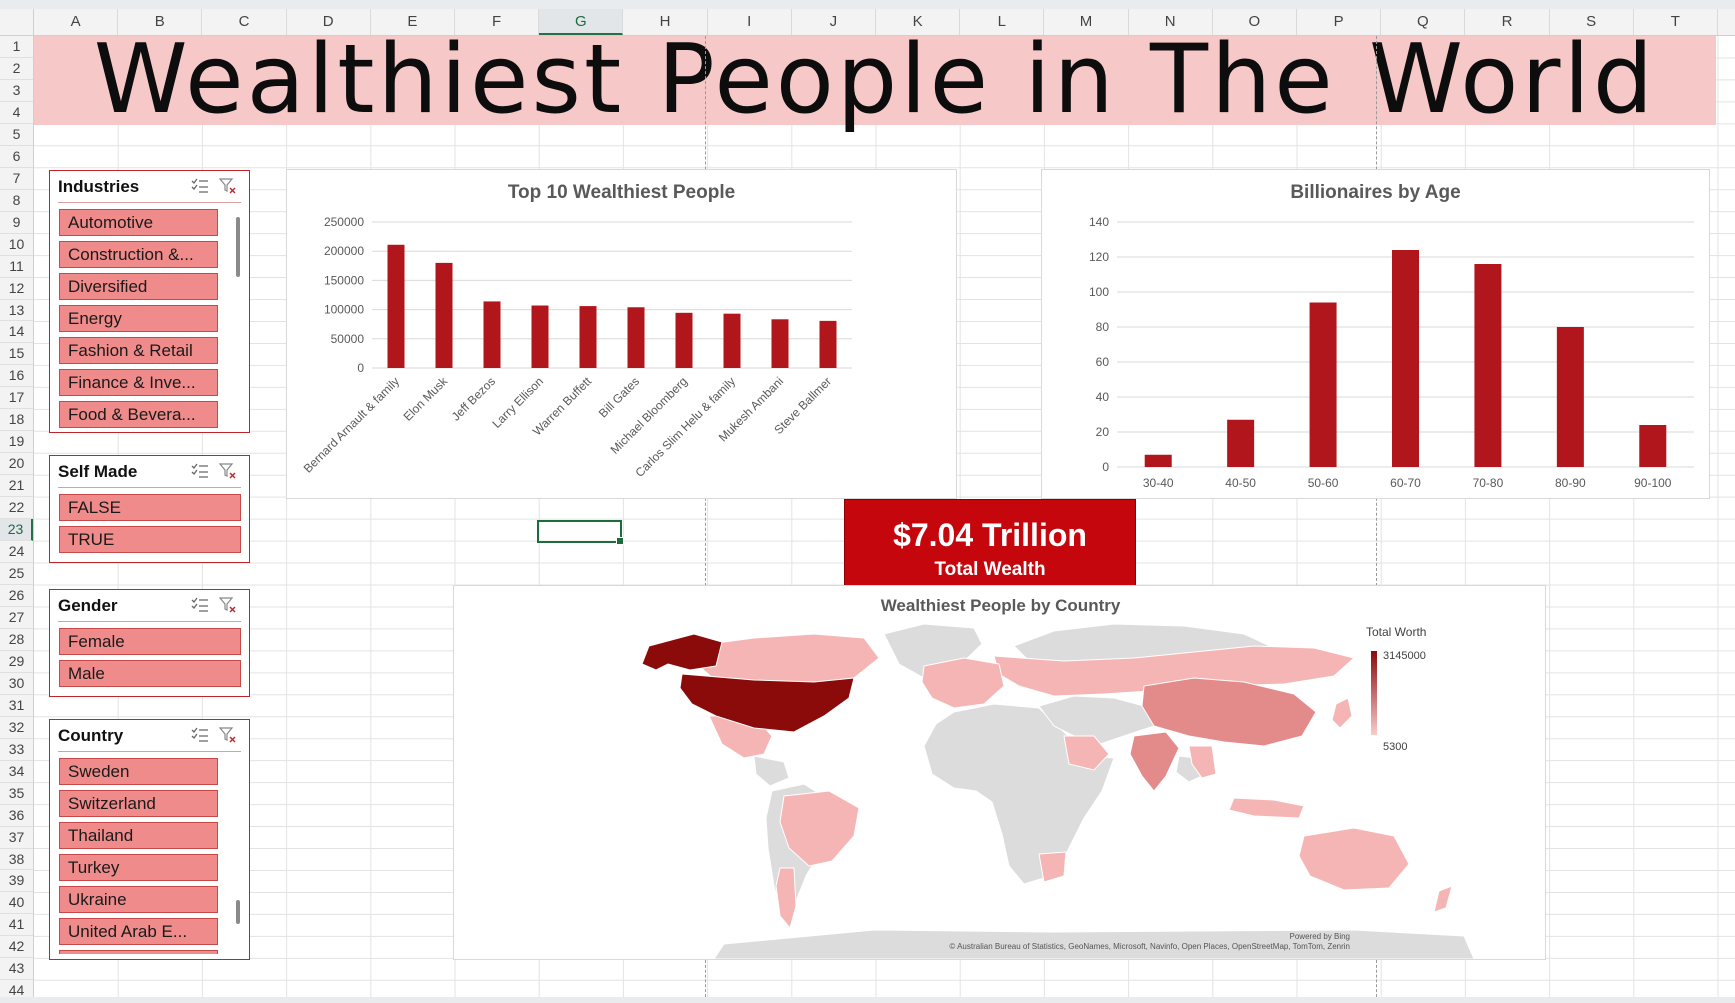 This screenshot has height=1003, width=1735. What do you see at coordinates (16, 420) in the screenshot?
I see `row-header: 18` at bounding box center [16, 420].